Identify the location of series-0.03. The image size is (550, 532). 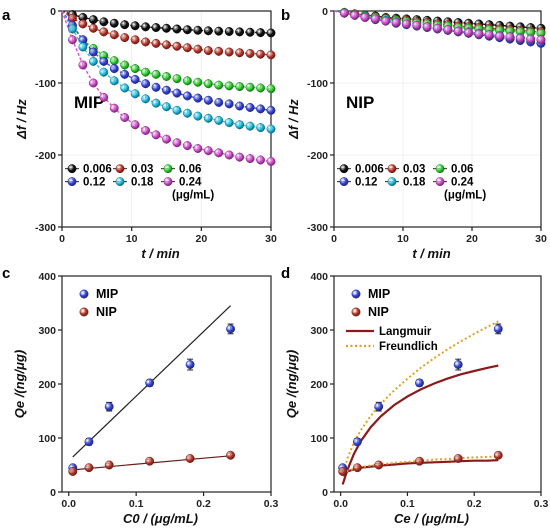
(168, 35).